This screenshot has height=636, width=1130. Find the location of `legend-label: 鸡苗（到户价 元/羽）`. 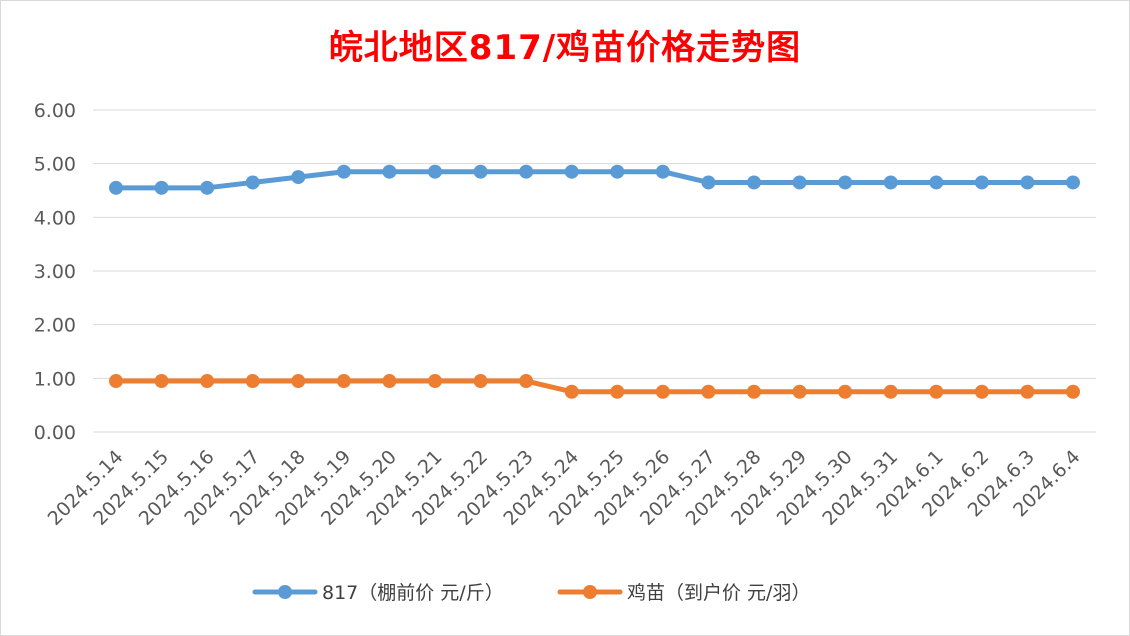

legend-label: 鸡苗（到户价 元/羽） is located at coordinates (718, 593).